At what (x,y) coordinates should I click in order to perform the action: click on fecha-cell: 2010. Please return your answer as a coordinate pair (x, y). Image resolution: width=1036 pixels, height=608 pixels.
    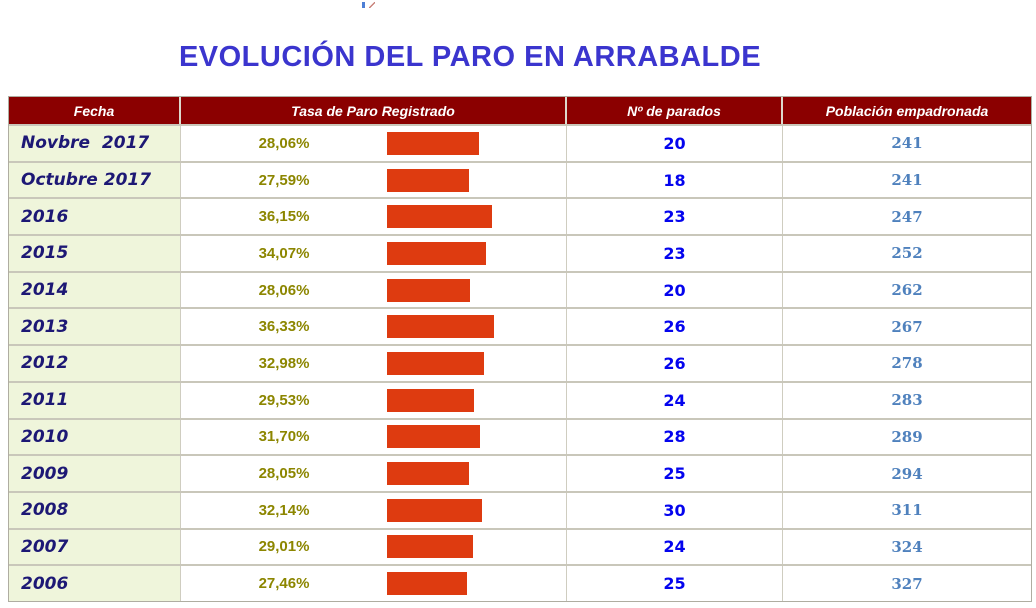
    Looking at the image, I should click on (95, 437).